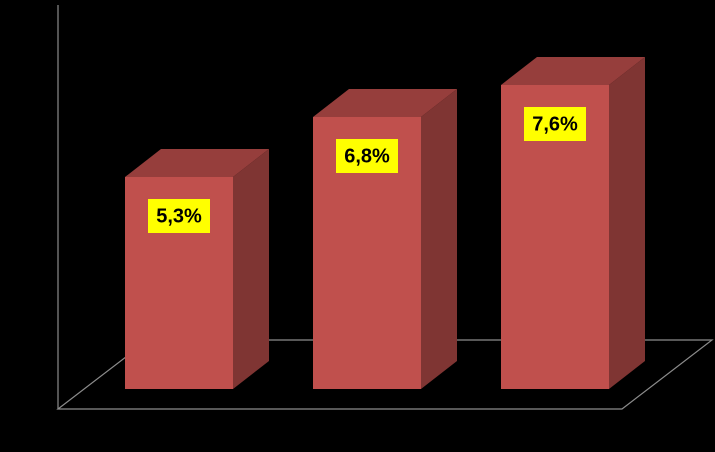 Image resolution: width=715 pixels, height=452 pixels. Describe the element at coordinates (385, 374) in the screenshot. I see `floor` at that location.